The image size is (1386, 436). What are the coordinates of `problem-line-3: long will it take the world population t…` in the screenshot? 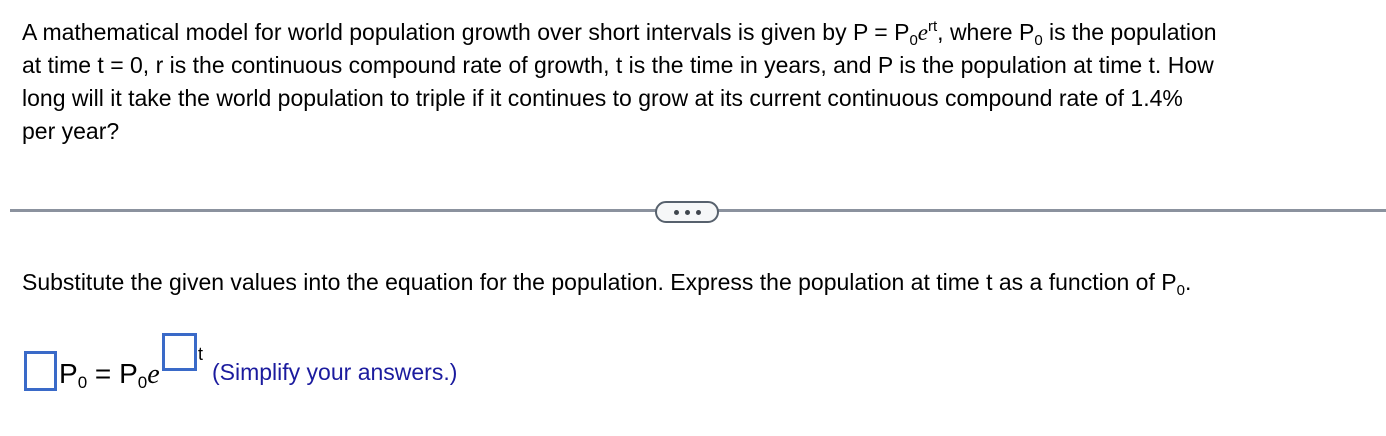 It's located at (602, 98).